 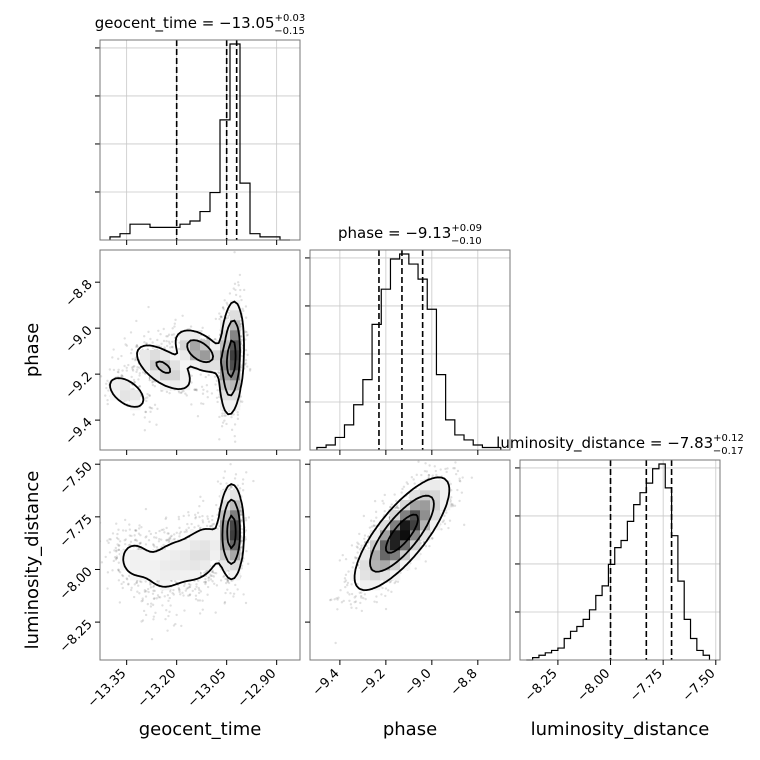 What do you see at coordinates (618, 562) in the screenshot?
I see `histogram-luminosity_distance` at bounding box center [618, 562].